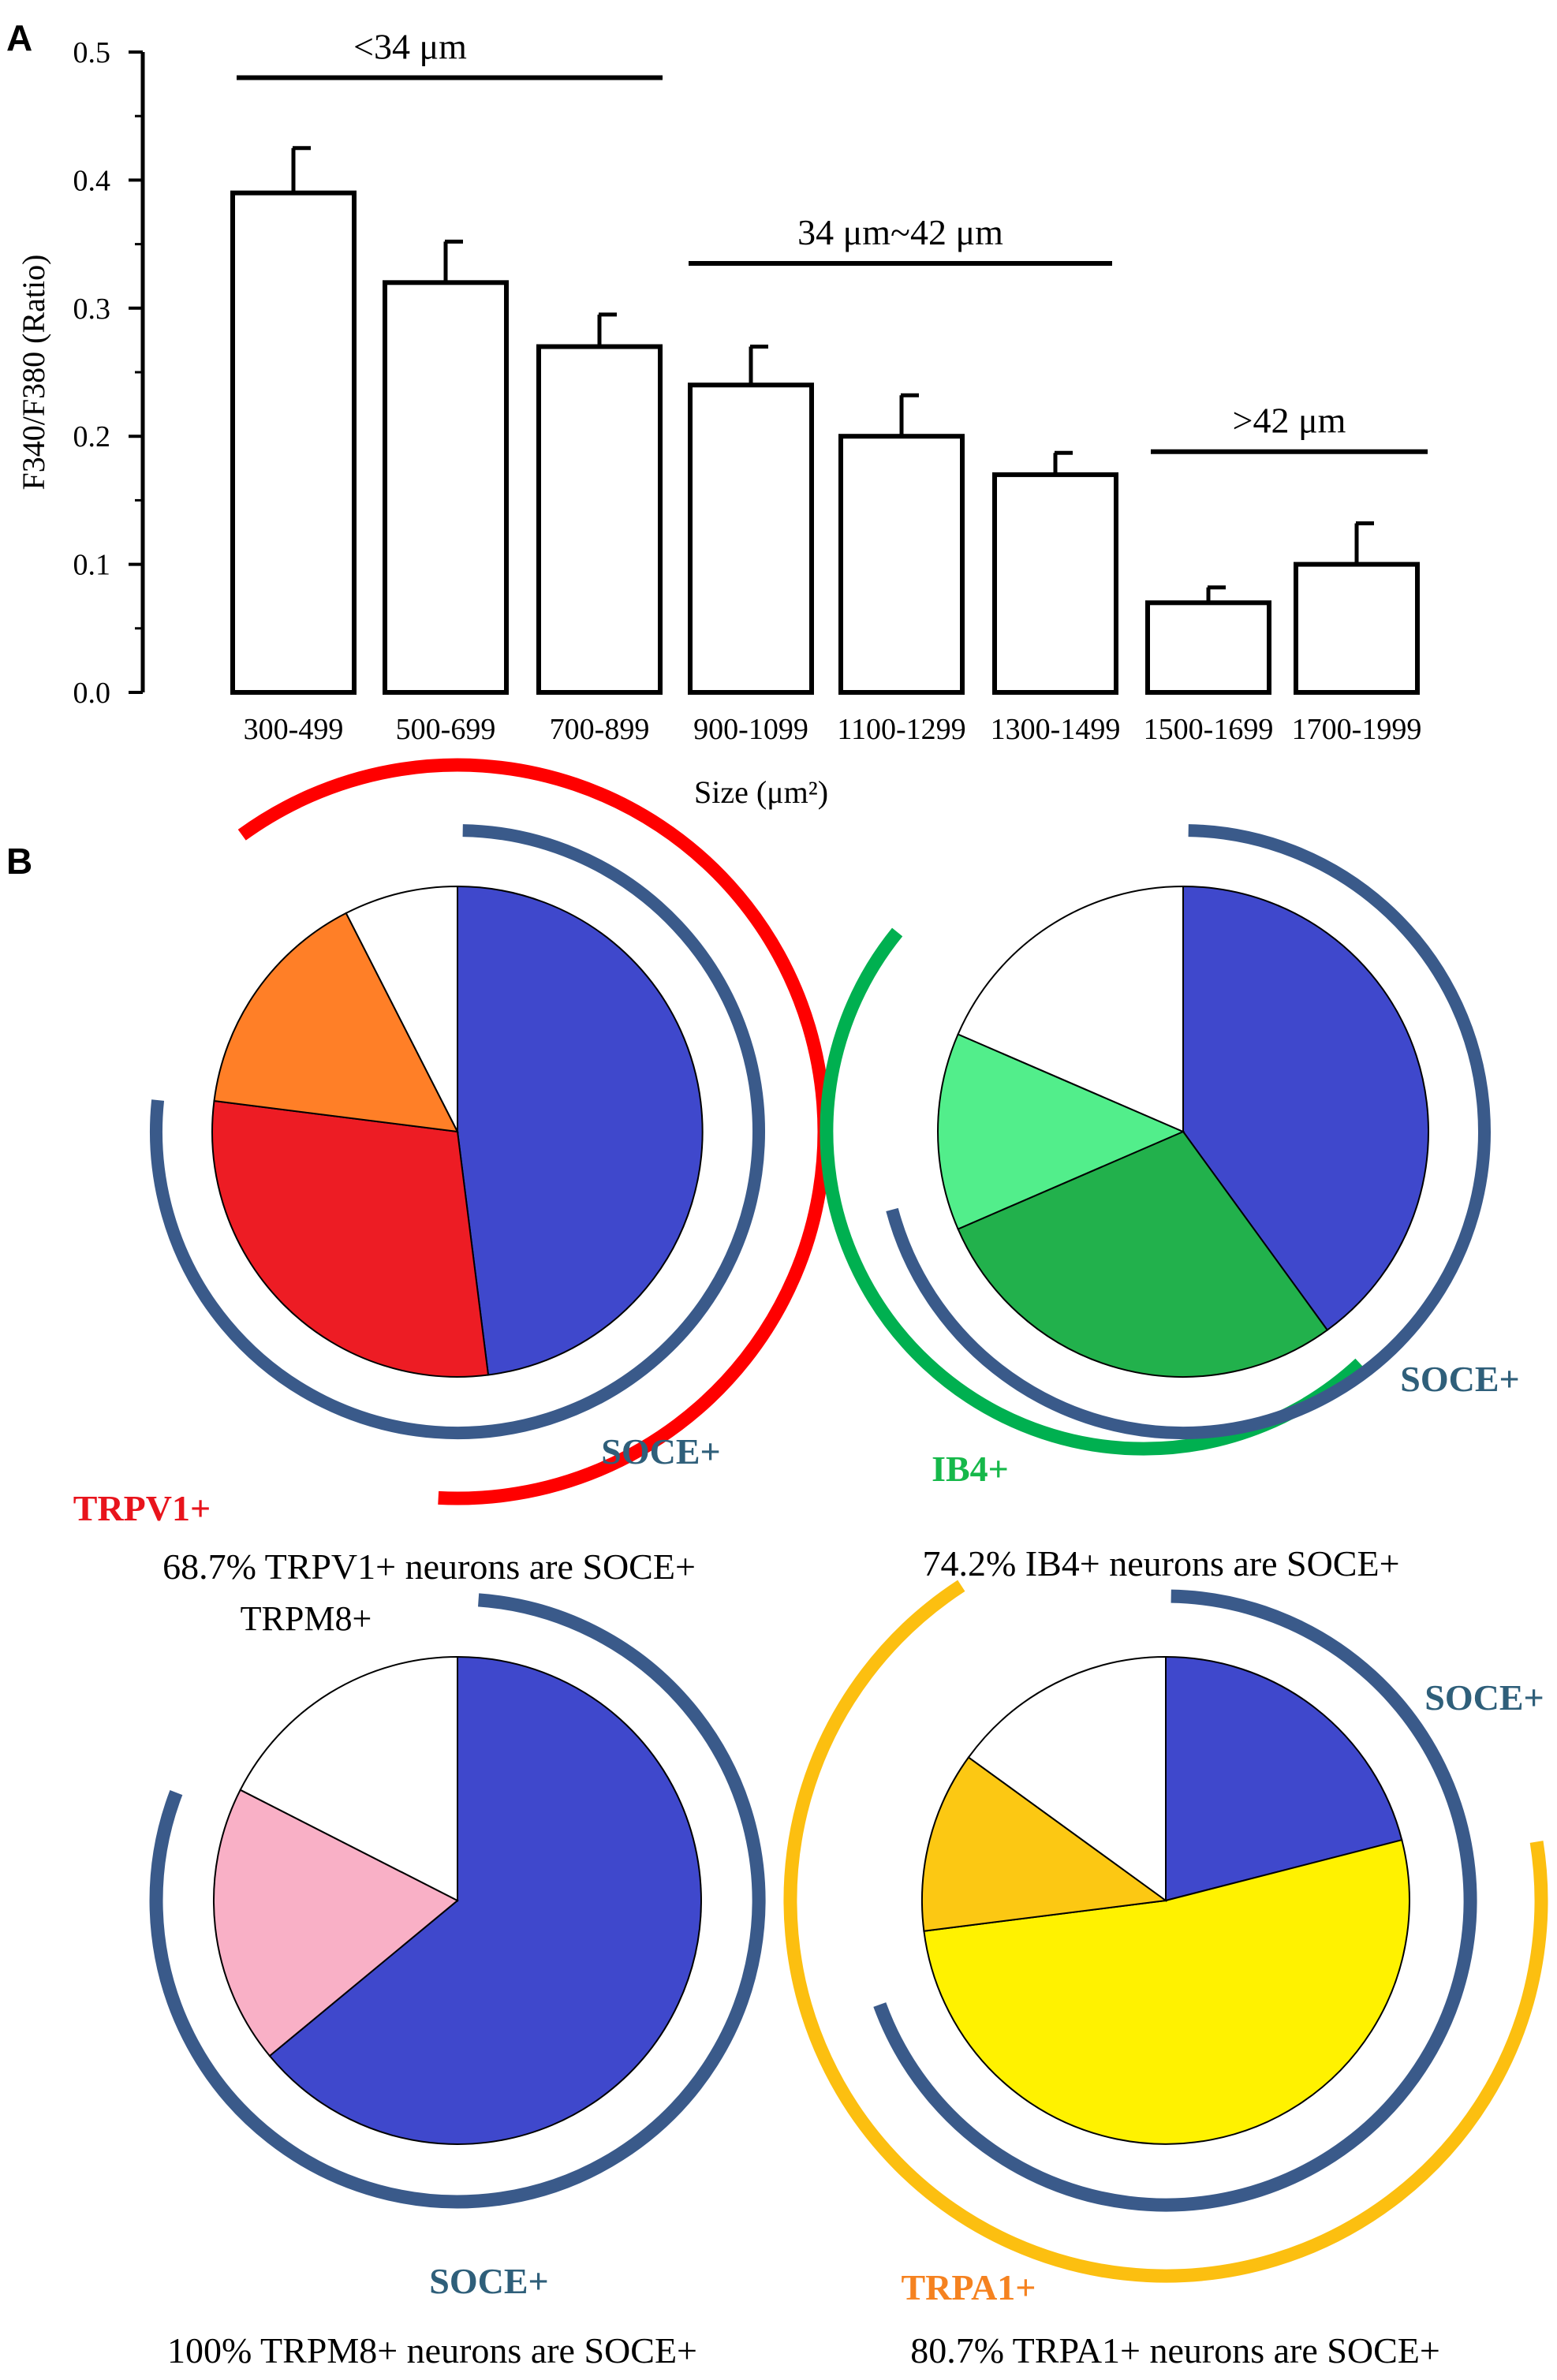 The image size is (1557, 2380). Describe the element at coordinates (1209, 729) in the screenshot. I see `x-category-label: 1500-1699` at that location.